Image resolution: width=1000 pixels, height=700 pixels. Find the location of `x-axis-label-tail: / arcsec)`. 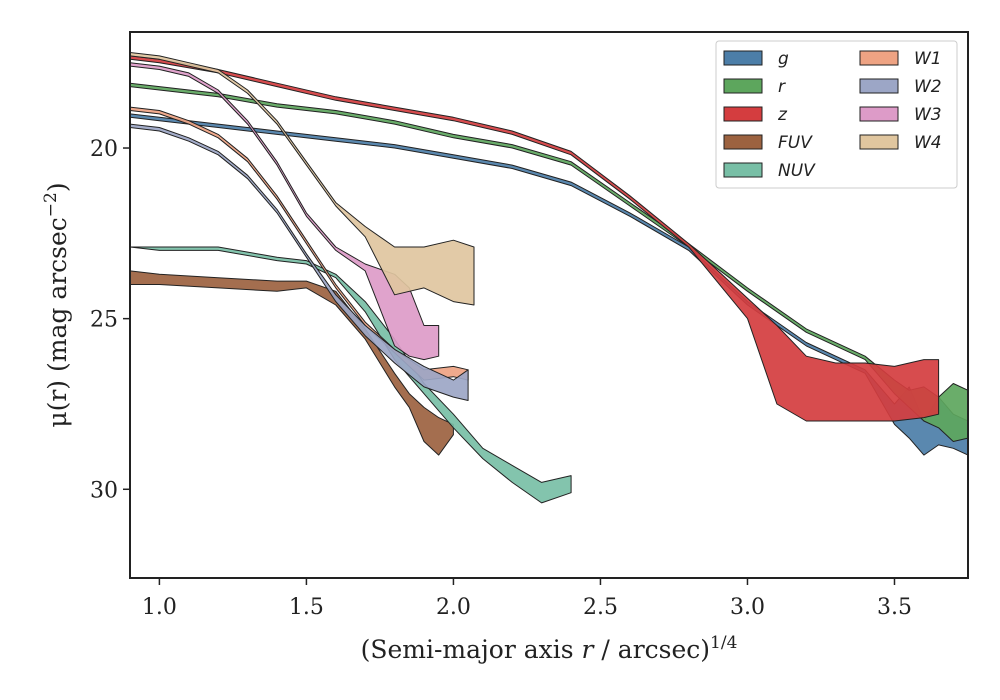

x-axis-label-tail: / arcsec) is located at coordinates (651, 649).